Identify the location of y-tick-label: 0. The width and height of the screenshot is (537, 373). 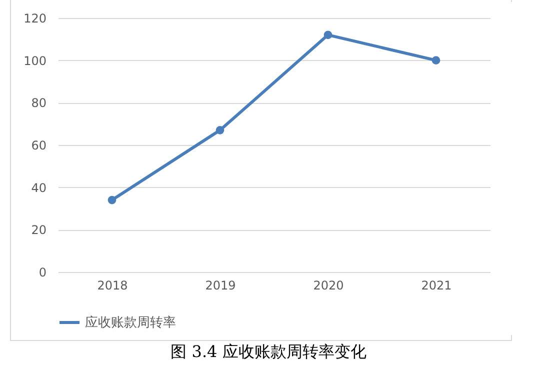
(42, 273).